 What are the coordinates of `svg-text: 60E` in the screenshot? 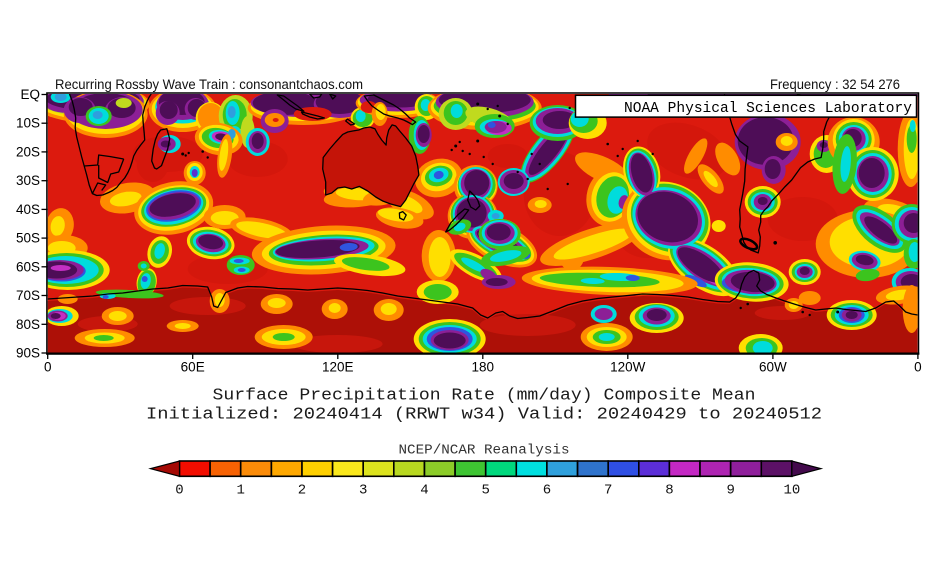 It's located at (193, 367).